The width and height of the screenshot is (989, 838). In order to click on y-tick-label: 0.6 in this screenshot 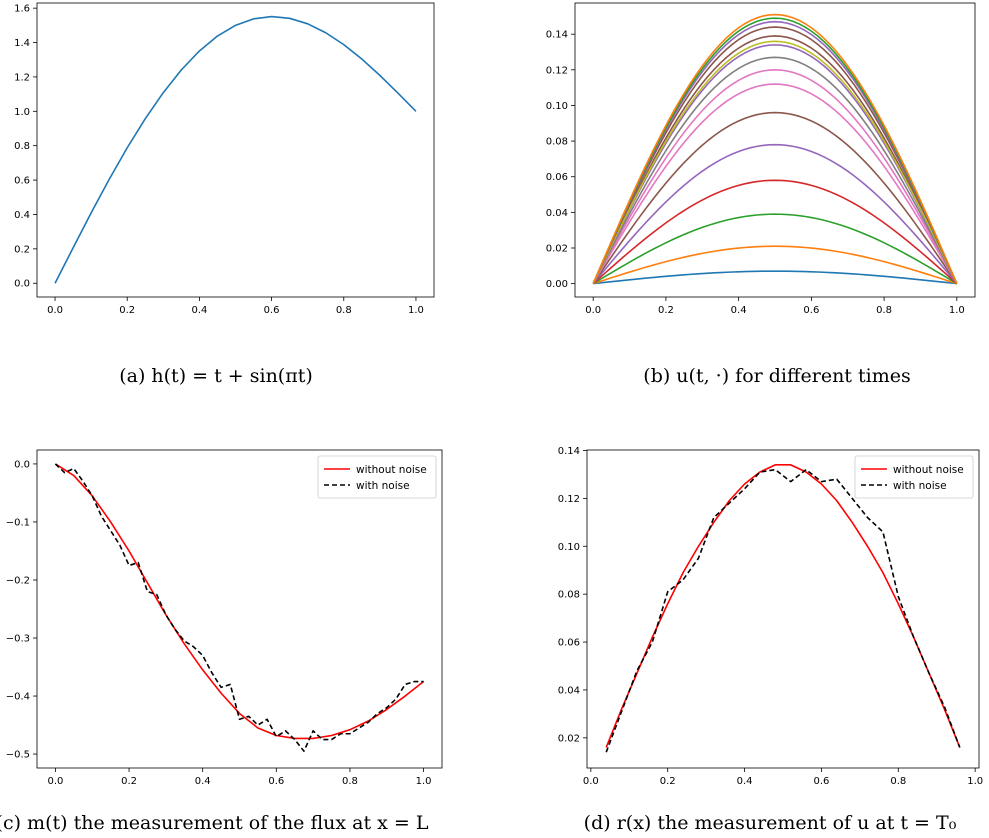, I will do `click(22, 181)`.